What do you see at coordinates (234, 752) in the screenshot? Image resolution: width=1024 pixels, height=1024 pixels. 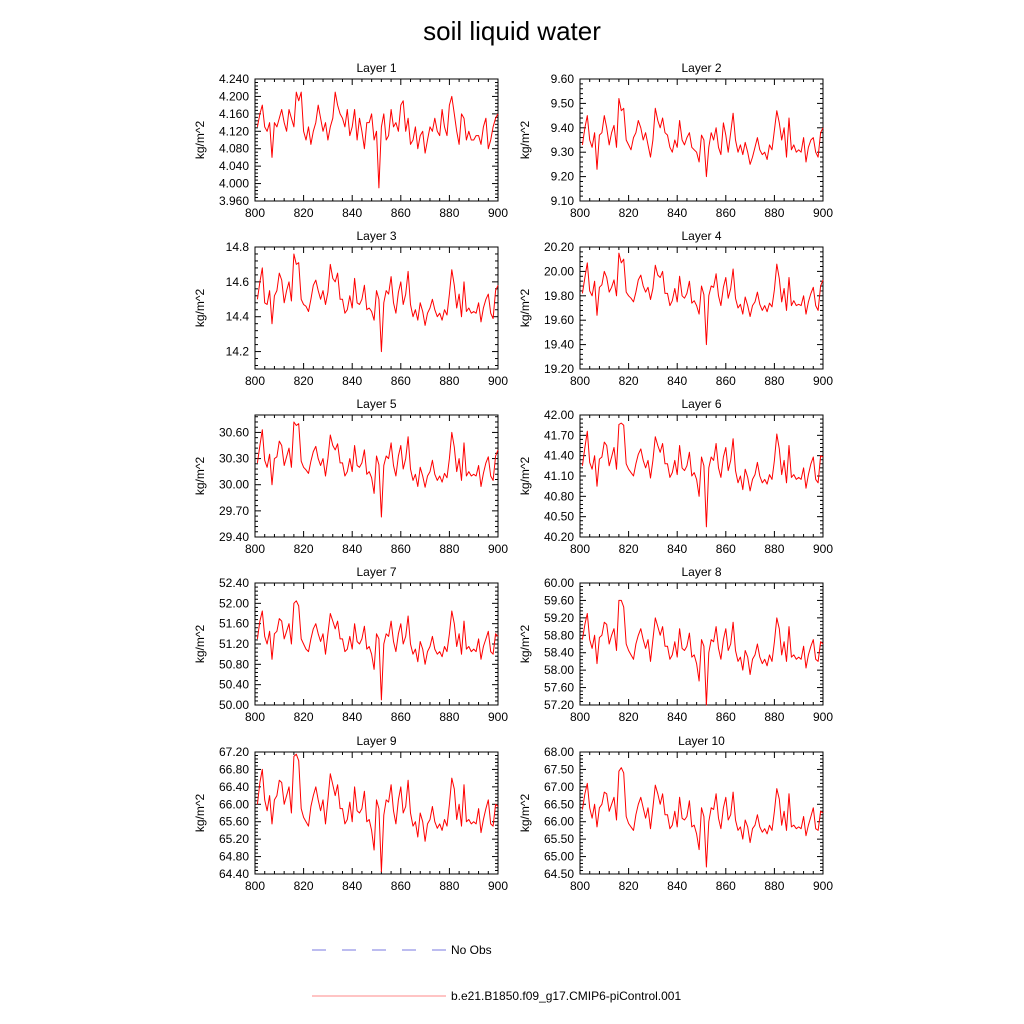 I see `y-tick-label: 67.20` at bounding box center [234, 752].